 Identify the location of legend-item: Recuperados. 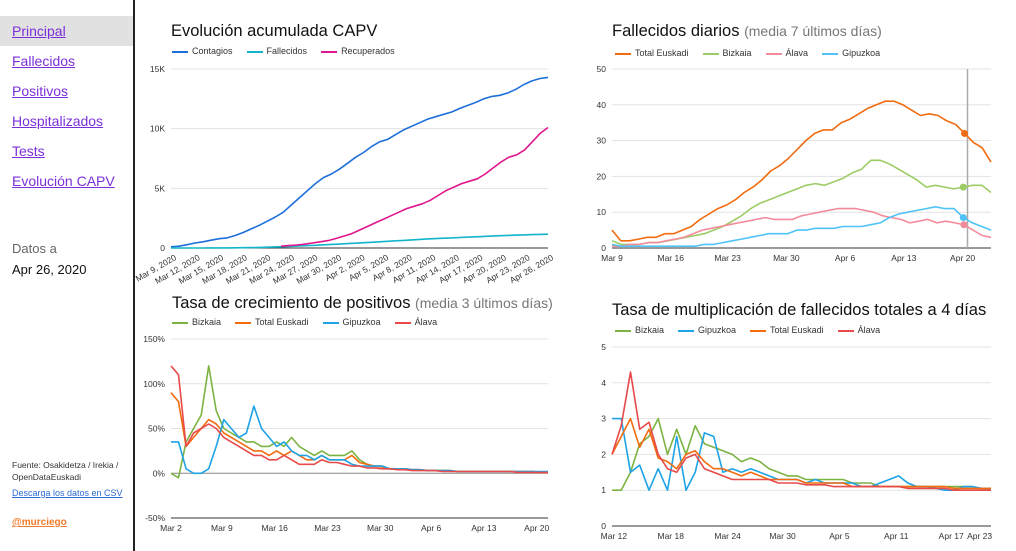
(358, 51).